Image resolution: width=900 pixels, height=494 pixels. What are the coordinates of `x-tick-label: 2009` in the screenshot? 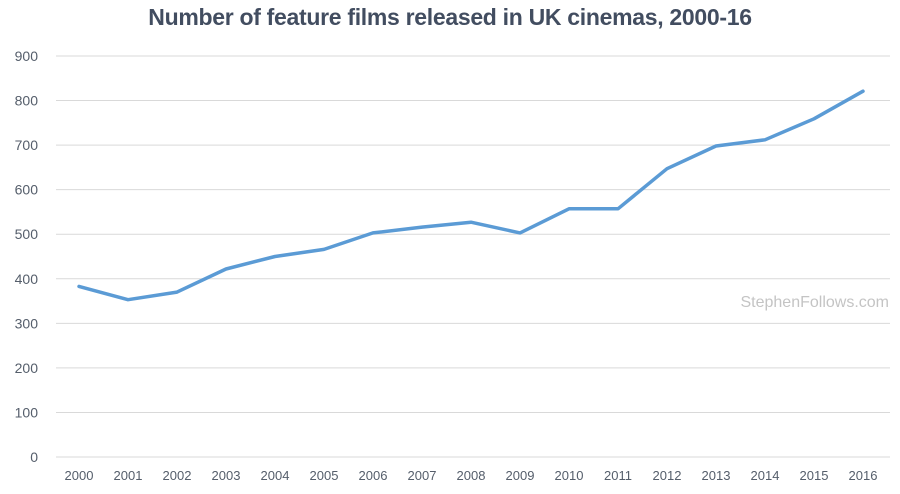 It's located at (520, 475).